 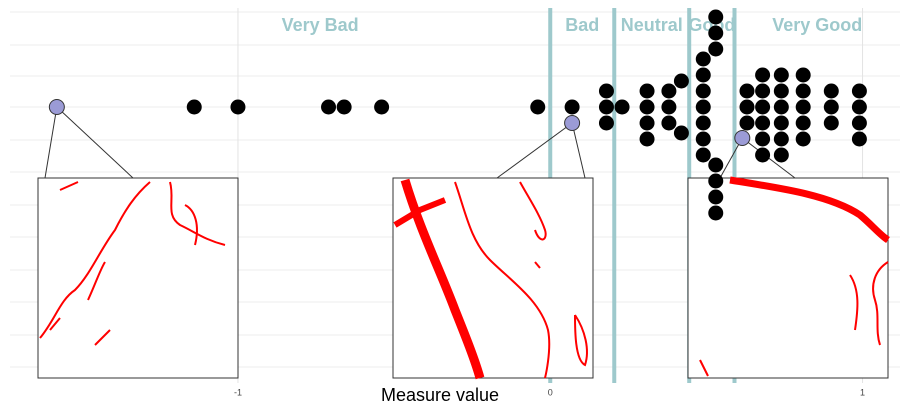 I want to click on zone-label: Bad, so click(x=582, y=25).